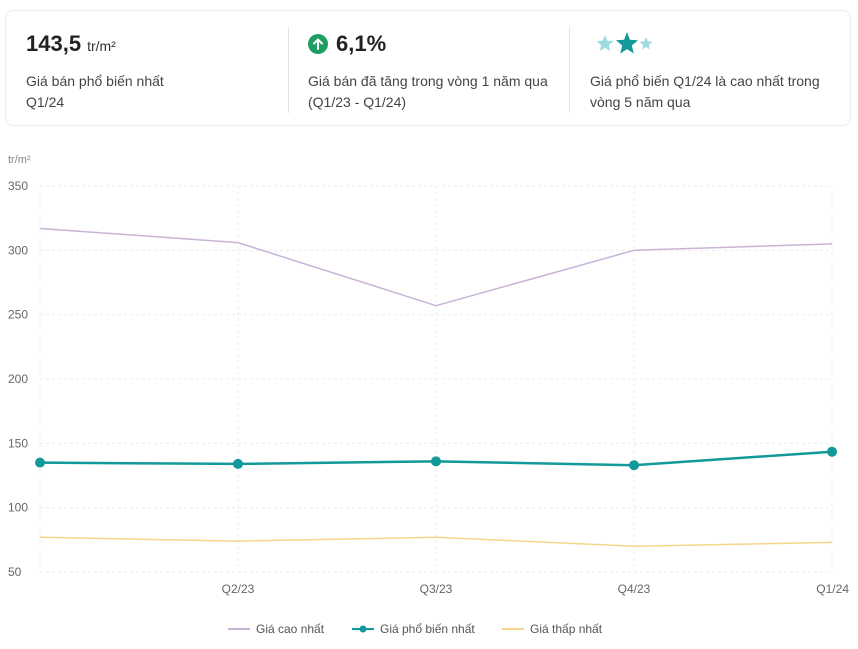  I want to click on arrow-up-circle-icon, so click(318, 44).